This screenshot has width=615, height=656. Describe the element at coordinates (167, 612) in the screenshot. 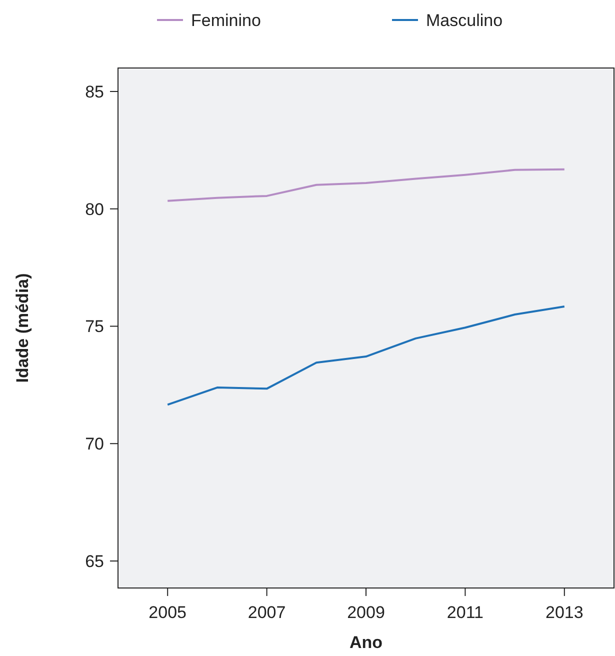

I see `x-tick-label: 2005` at that location.